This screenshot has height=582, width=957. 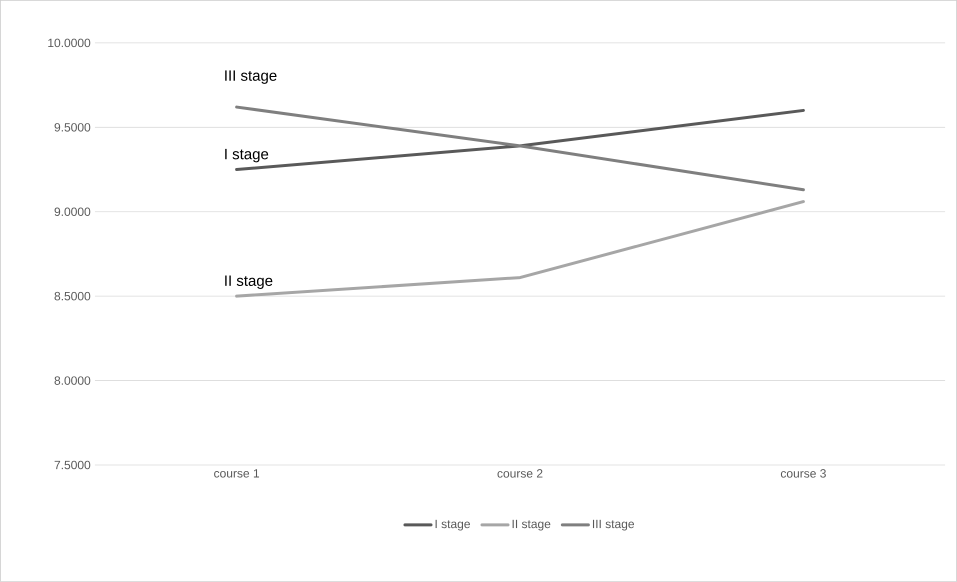 I want to click on y-tick-label: 8.5000, so click(x=72, y=296).